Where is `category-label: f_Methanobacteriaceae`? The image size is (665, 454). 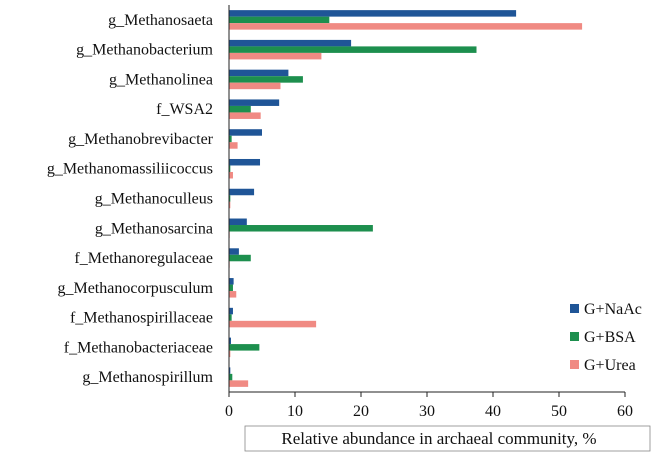 category-label: f_Methanobacteriaceae is located at coordinates (138, 347).